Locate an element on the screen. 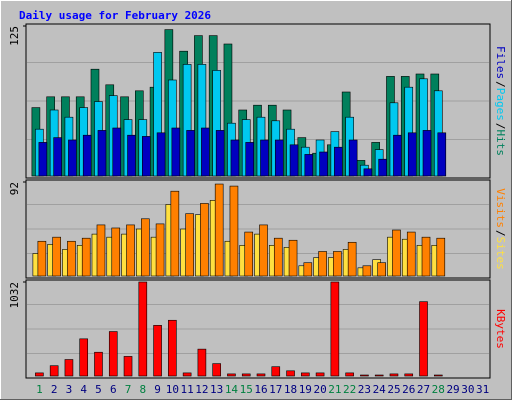 The height and width of the screenshot is (400, 512). x-tick-label: 4 is located at coordinates (83, 389).